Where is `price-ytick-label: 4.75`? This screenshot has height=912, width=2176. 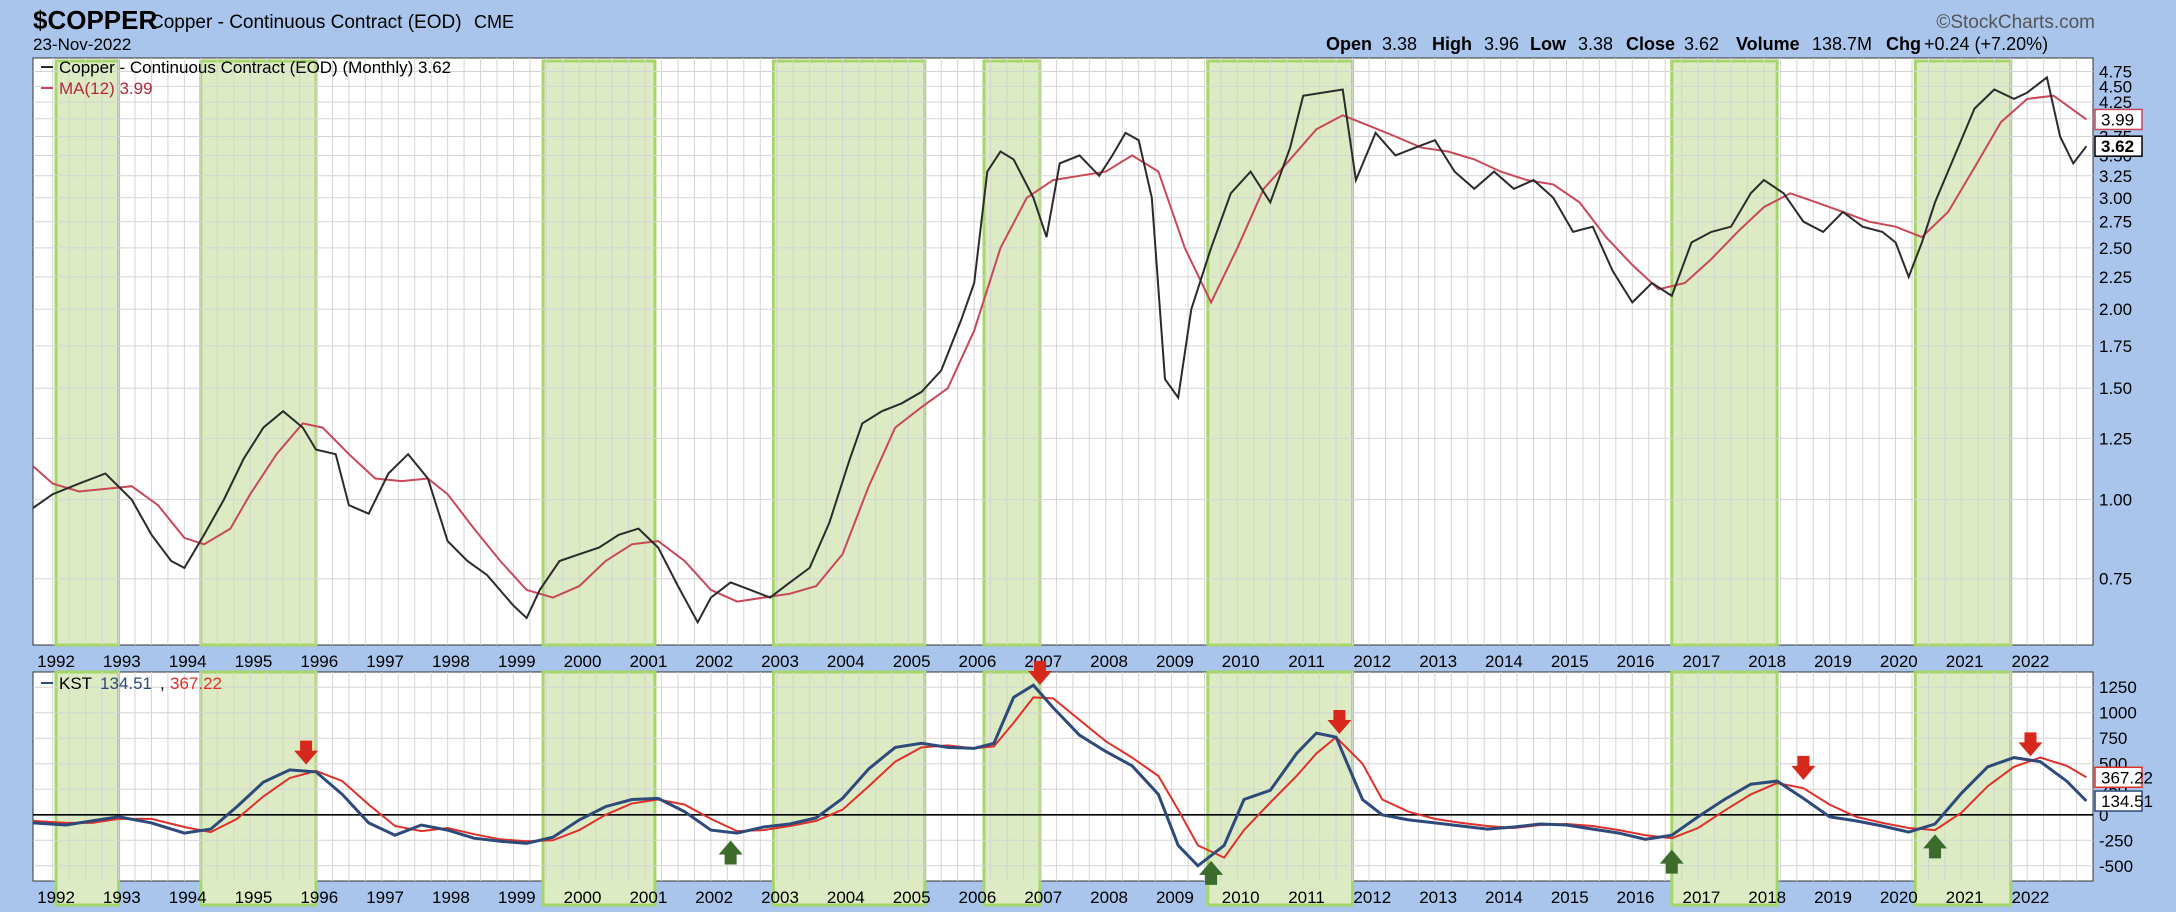 price-ytick-label: 4.75 is located at coordinates (2115, 72).